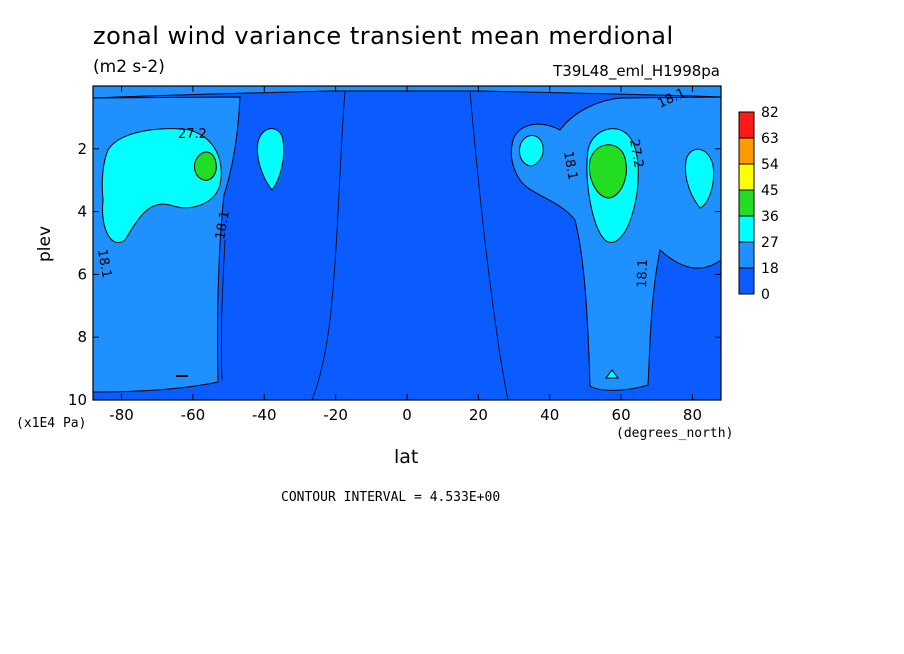 This screenshot has width=904, height=654. Describe the element at coordinates (51, 423) in the screenshot. I see `y-axis-unit: (x1E4 Pa)` at that location.